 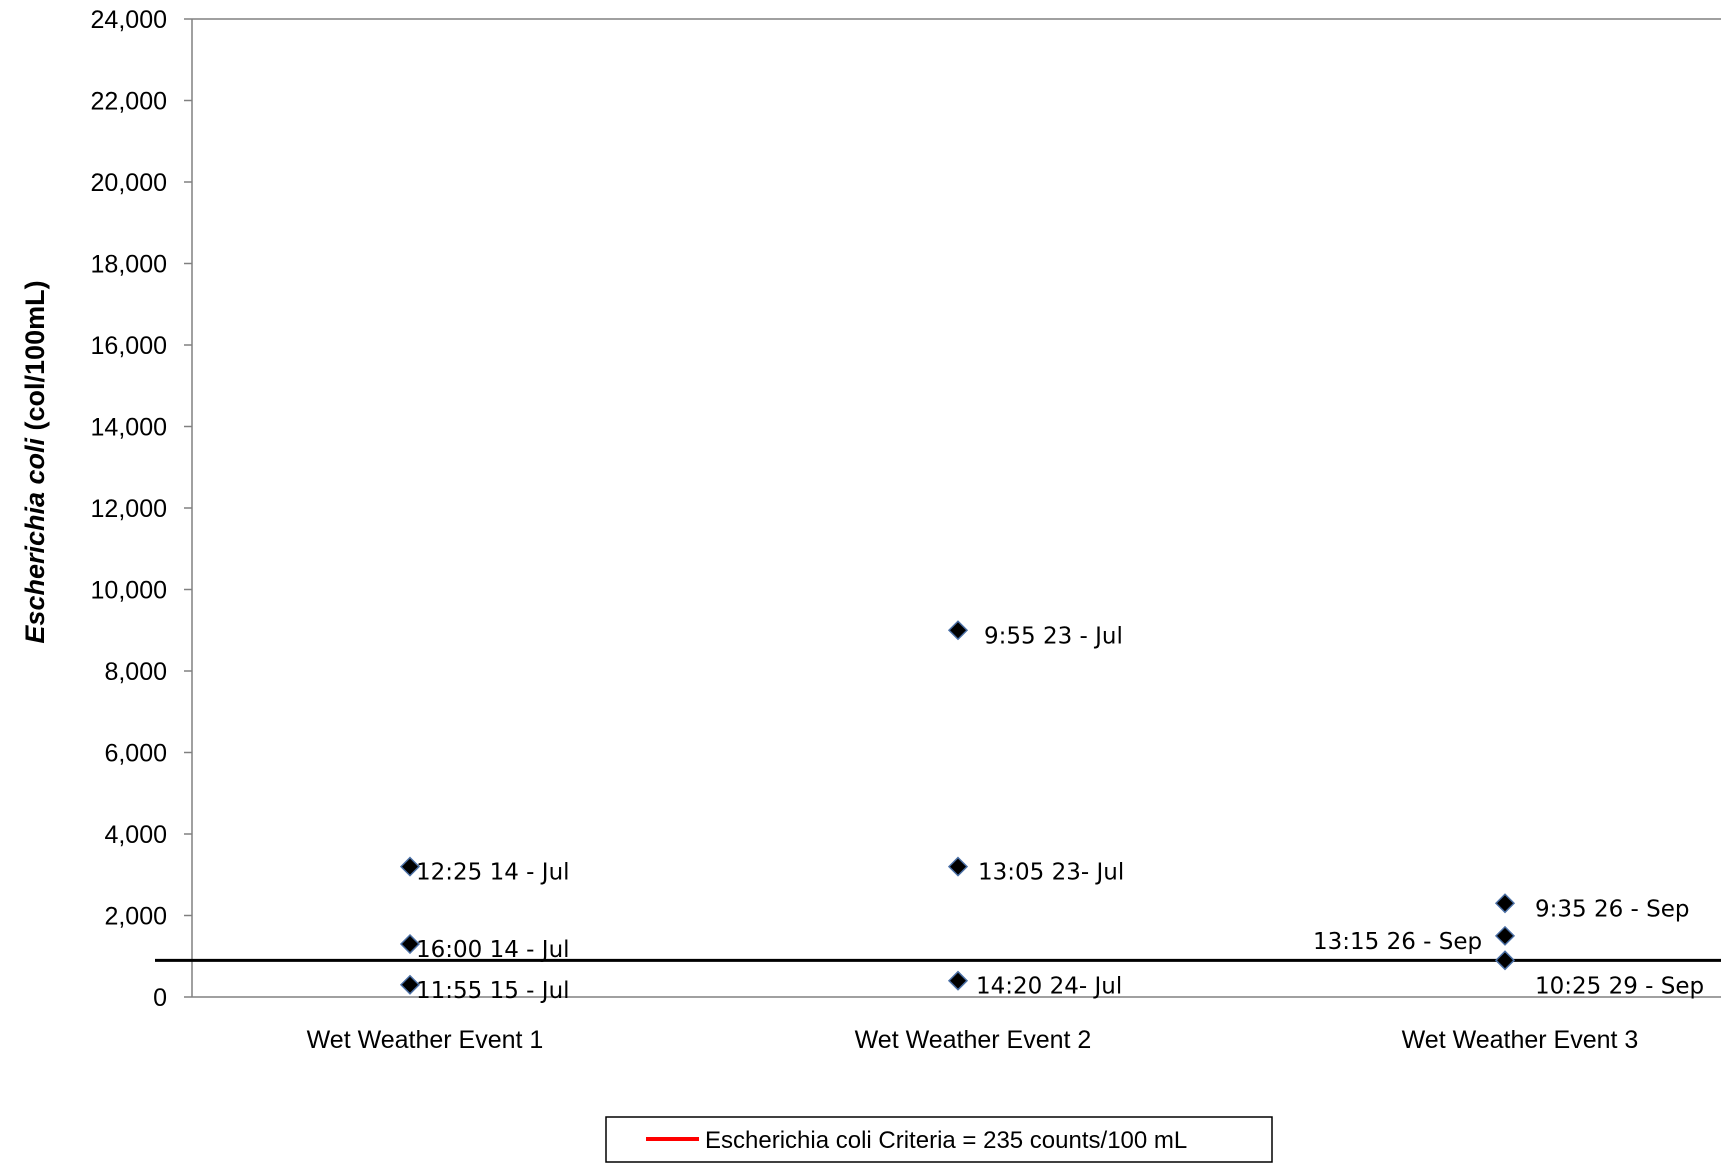 What do you see at coordinates (1053, 636) in the screenshot?
I see `data-point-label: 9:55 23 - Jul` at bounding box center [1053, 636].